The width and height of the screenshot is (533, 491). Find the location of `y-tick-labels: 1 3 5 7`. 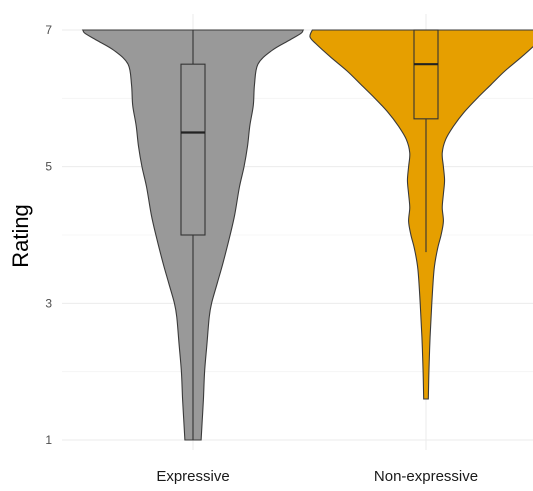

y-tick-labels: 1 3 5 7 is located at coordinates (48, 235).